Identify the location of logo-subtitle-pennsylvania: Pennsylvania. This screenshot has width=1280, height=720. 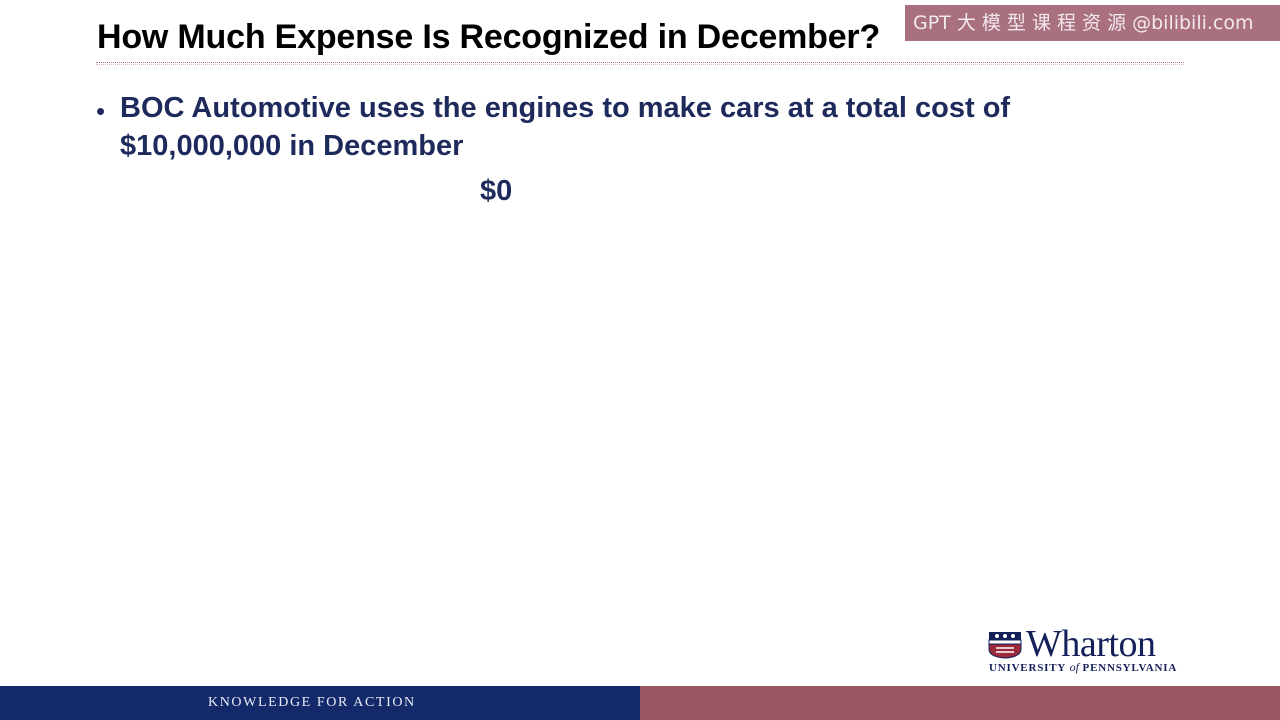
(1130, 668).